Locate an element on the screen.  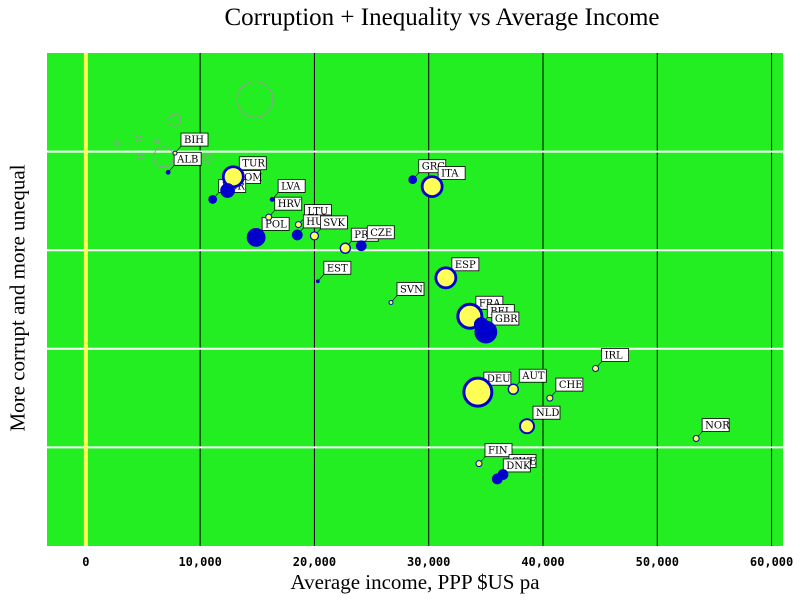
label-box-tur is located at coordinates (252, 163).